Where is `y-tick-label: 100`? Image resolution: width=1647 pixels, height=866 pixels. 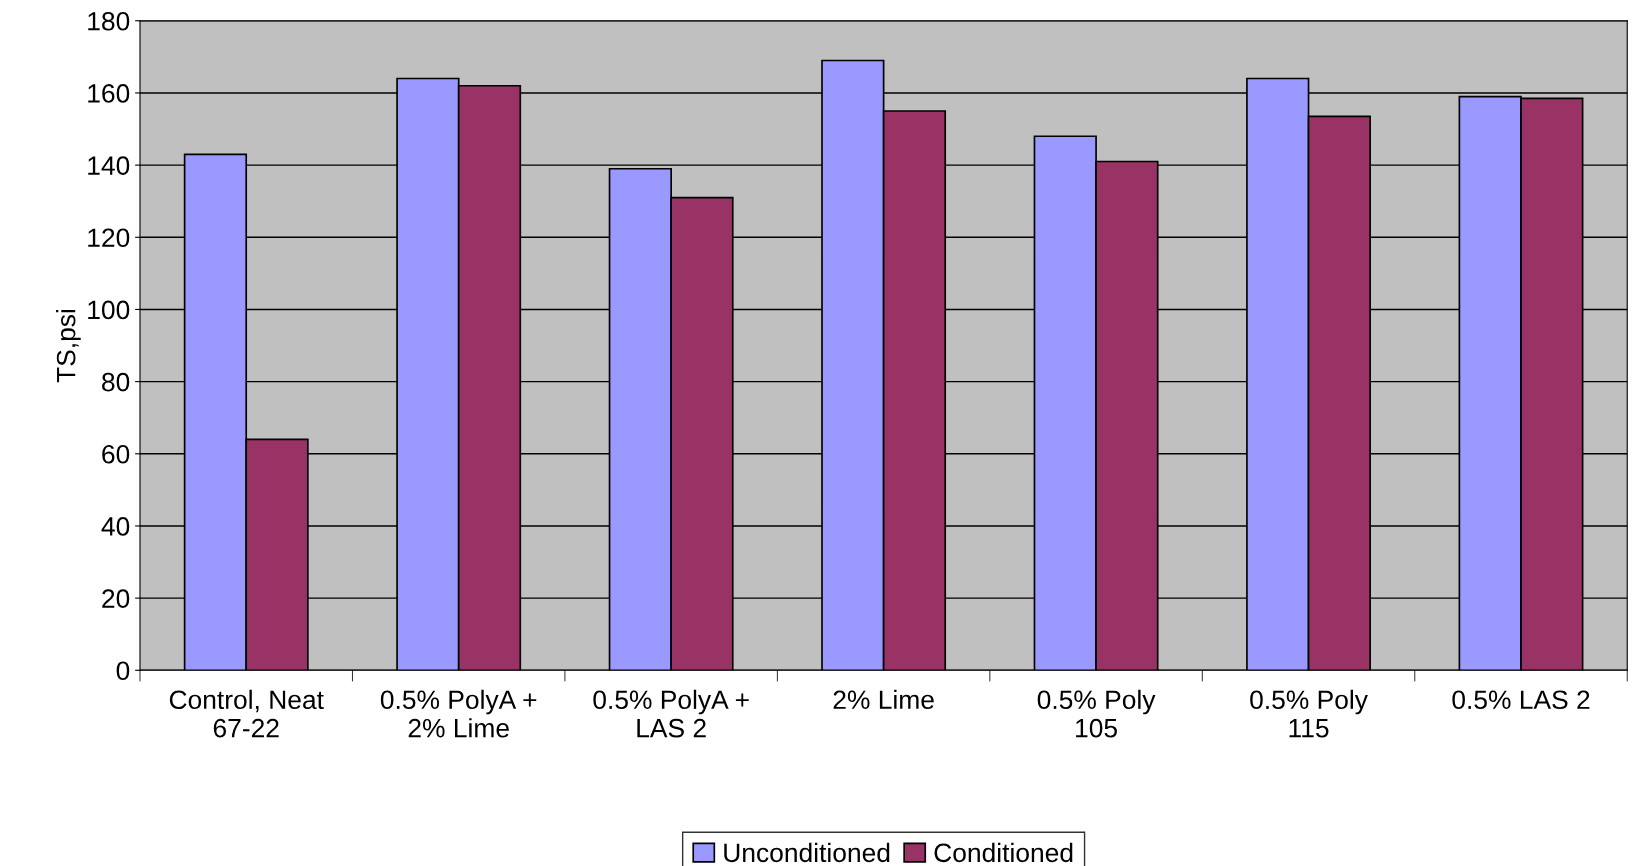 y-tick-label: 100 is located at coordinates (109, 310).